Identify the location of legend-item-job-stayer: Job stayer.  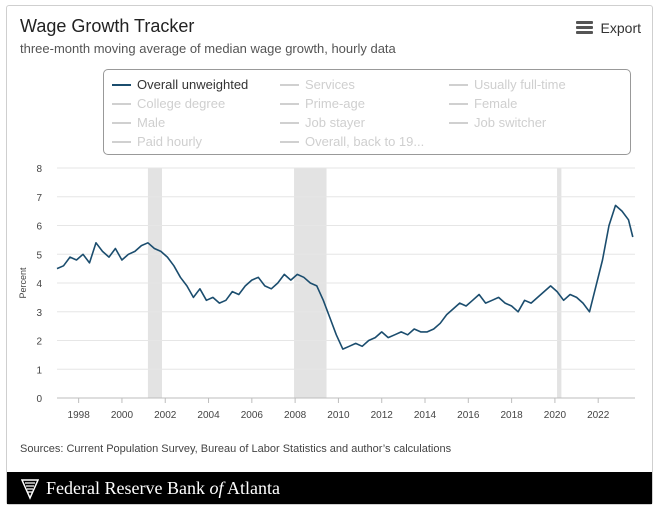
(322, 122).